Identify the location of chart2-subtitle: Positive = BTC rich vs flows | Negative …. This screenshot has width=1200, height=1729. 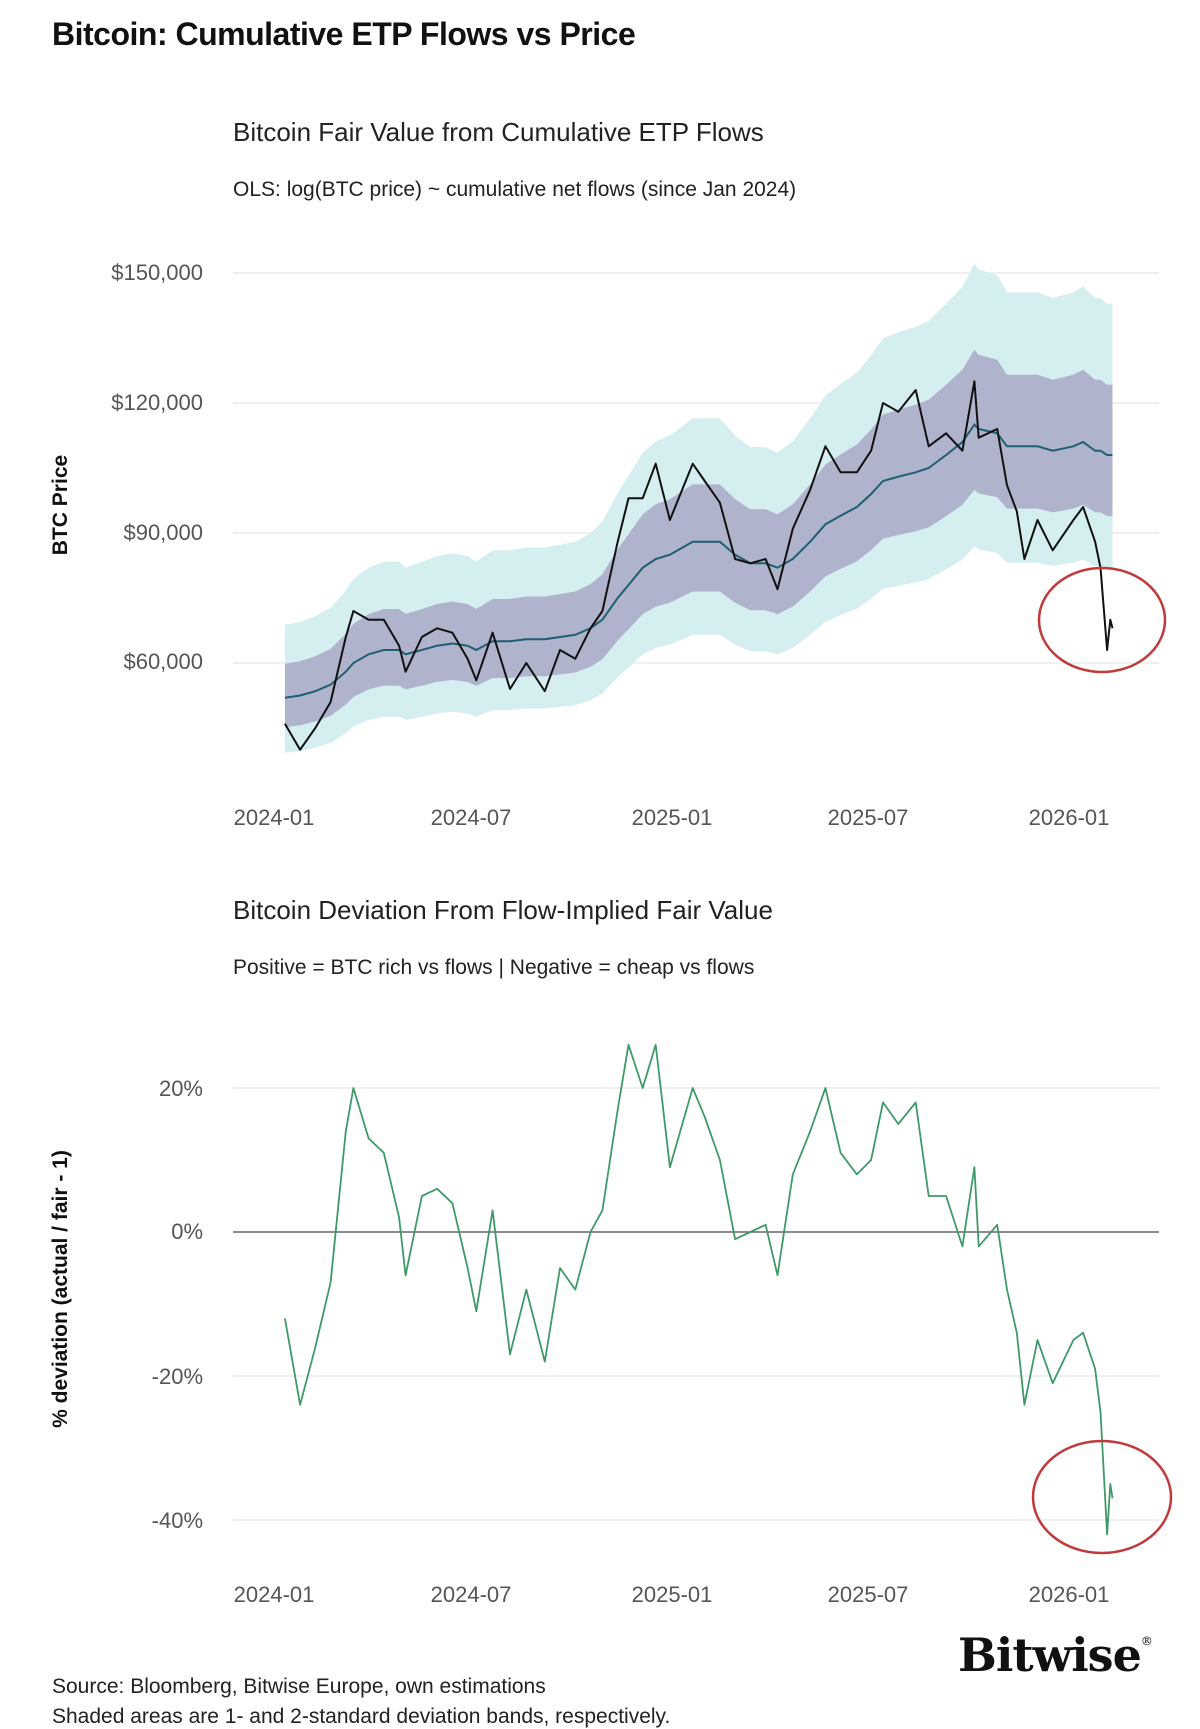
(494, 967).